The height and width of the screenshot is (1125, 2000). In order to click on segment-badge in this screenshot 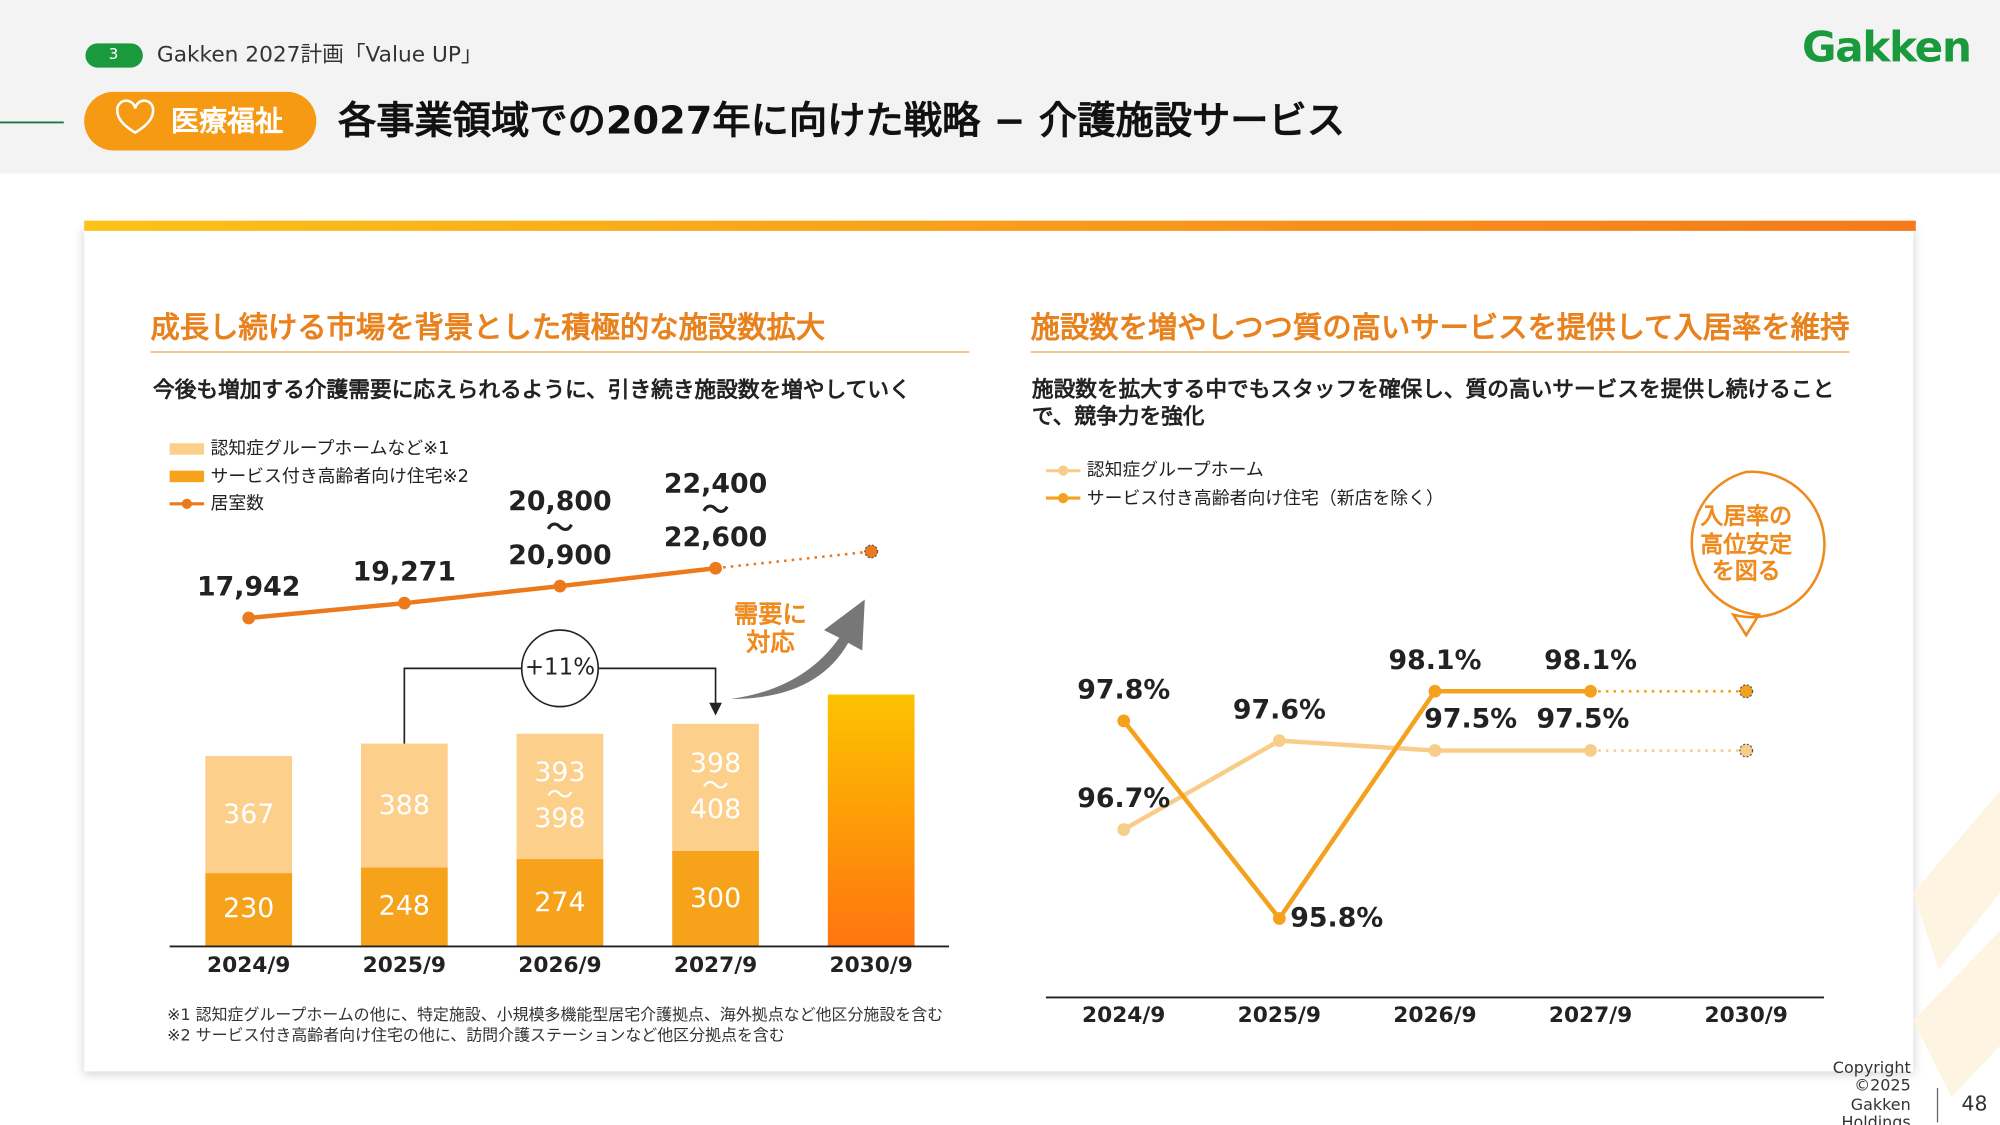, I will do `click(200, 121)`.